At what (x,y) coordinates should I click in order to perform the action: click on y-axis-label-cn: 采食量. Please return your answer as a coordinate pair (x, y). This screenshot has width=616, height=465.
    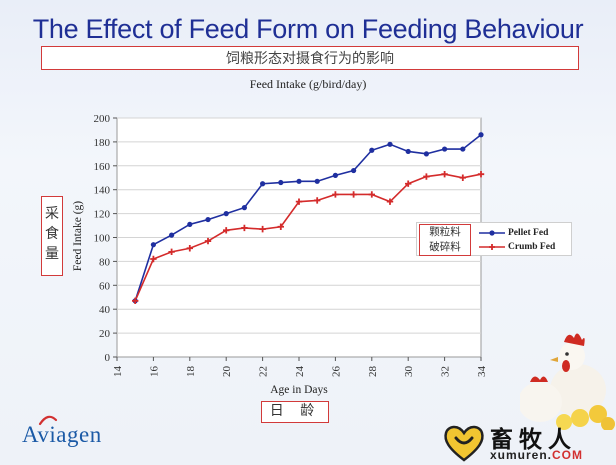
    Looking at the image, I should click on (52, 236).